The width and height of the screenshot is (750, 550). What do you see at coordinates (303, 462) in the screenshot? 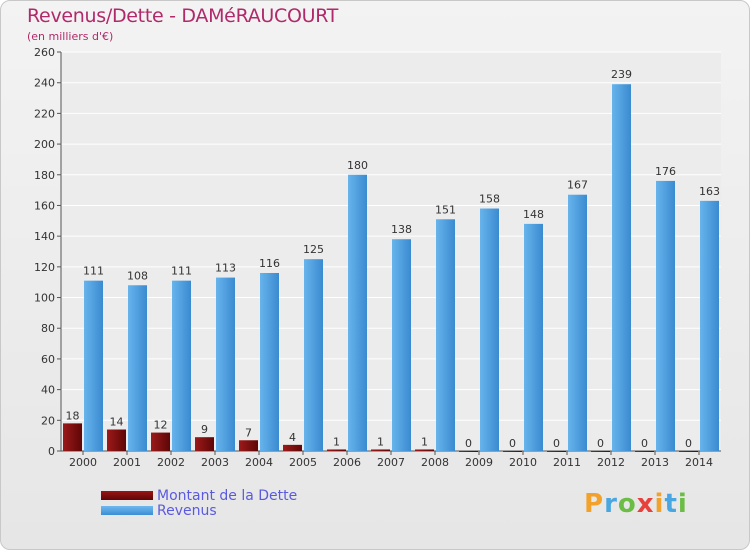
I see `x-tick-label: 2005` at bounding box center [303, 462].